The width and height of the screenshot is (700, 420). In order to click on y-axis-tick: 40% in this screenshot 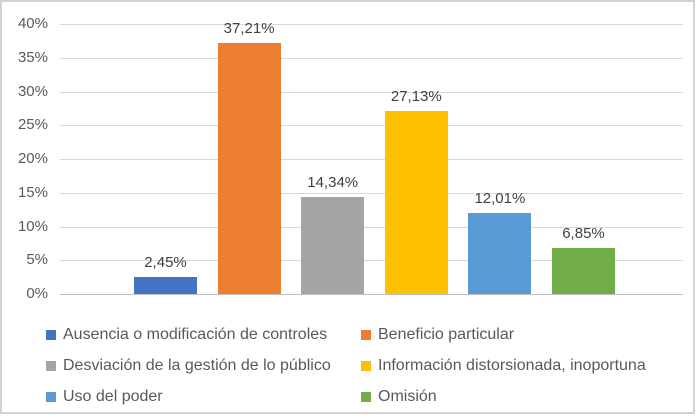, I will do `click(32, 23)`.